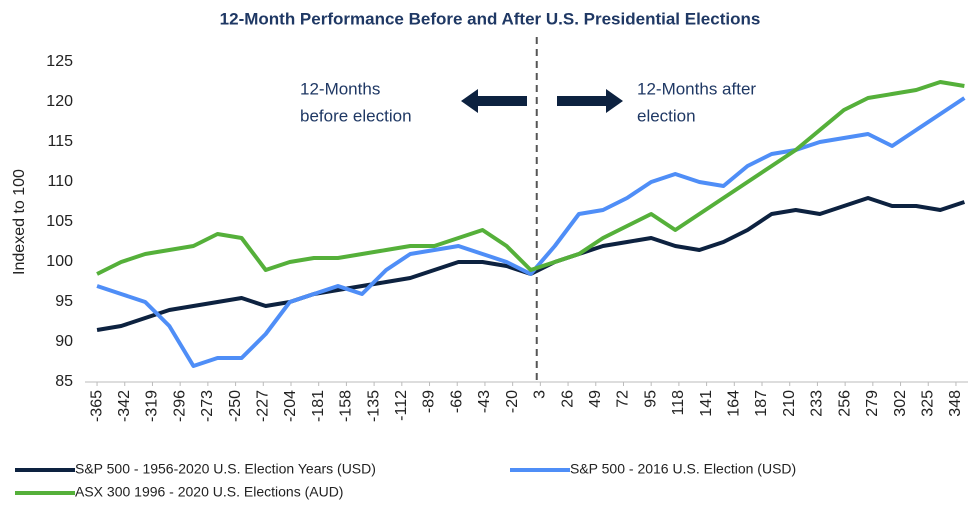 The width and height of the screenshot is (973, 511). What do you see at coordinates (356, 115) in the screenshot?
I see `annotation: before election` at bounding box center [356, 115].